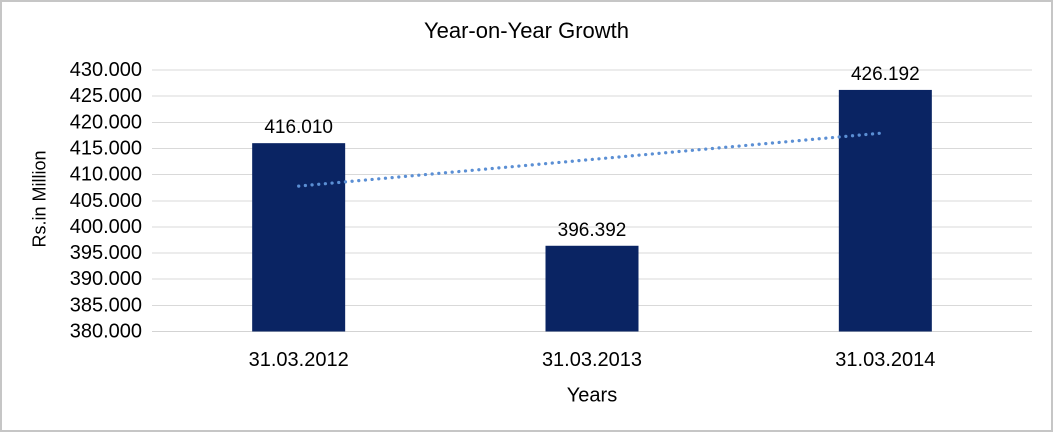 Image resolution: width=1053 pixels, height=432 pixels. What do you see at coordinates (526, 30) in the screenshot?
I see `chart-title: Year-on-Year Growth` at bounding box center [526, 30].